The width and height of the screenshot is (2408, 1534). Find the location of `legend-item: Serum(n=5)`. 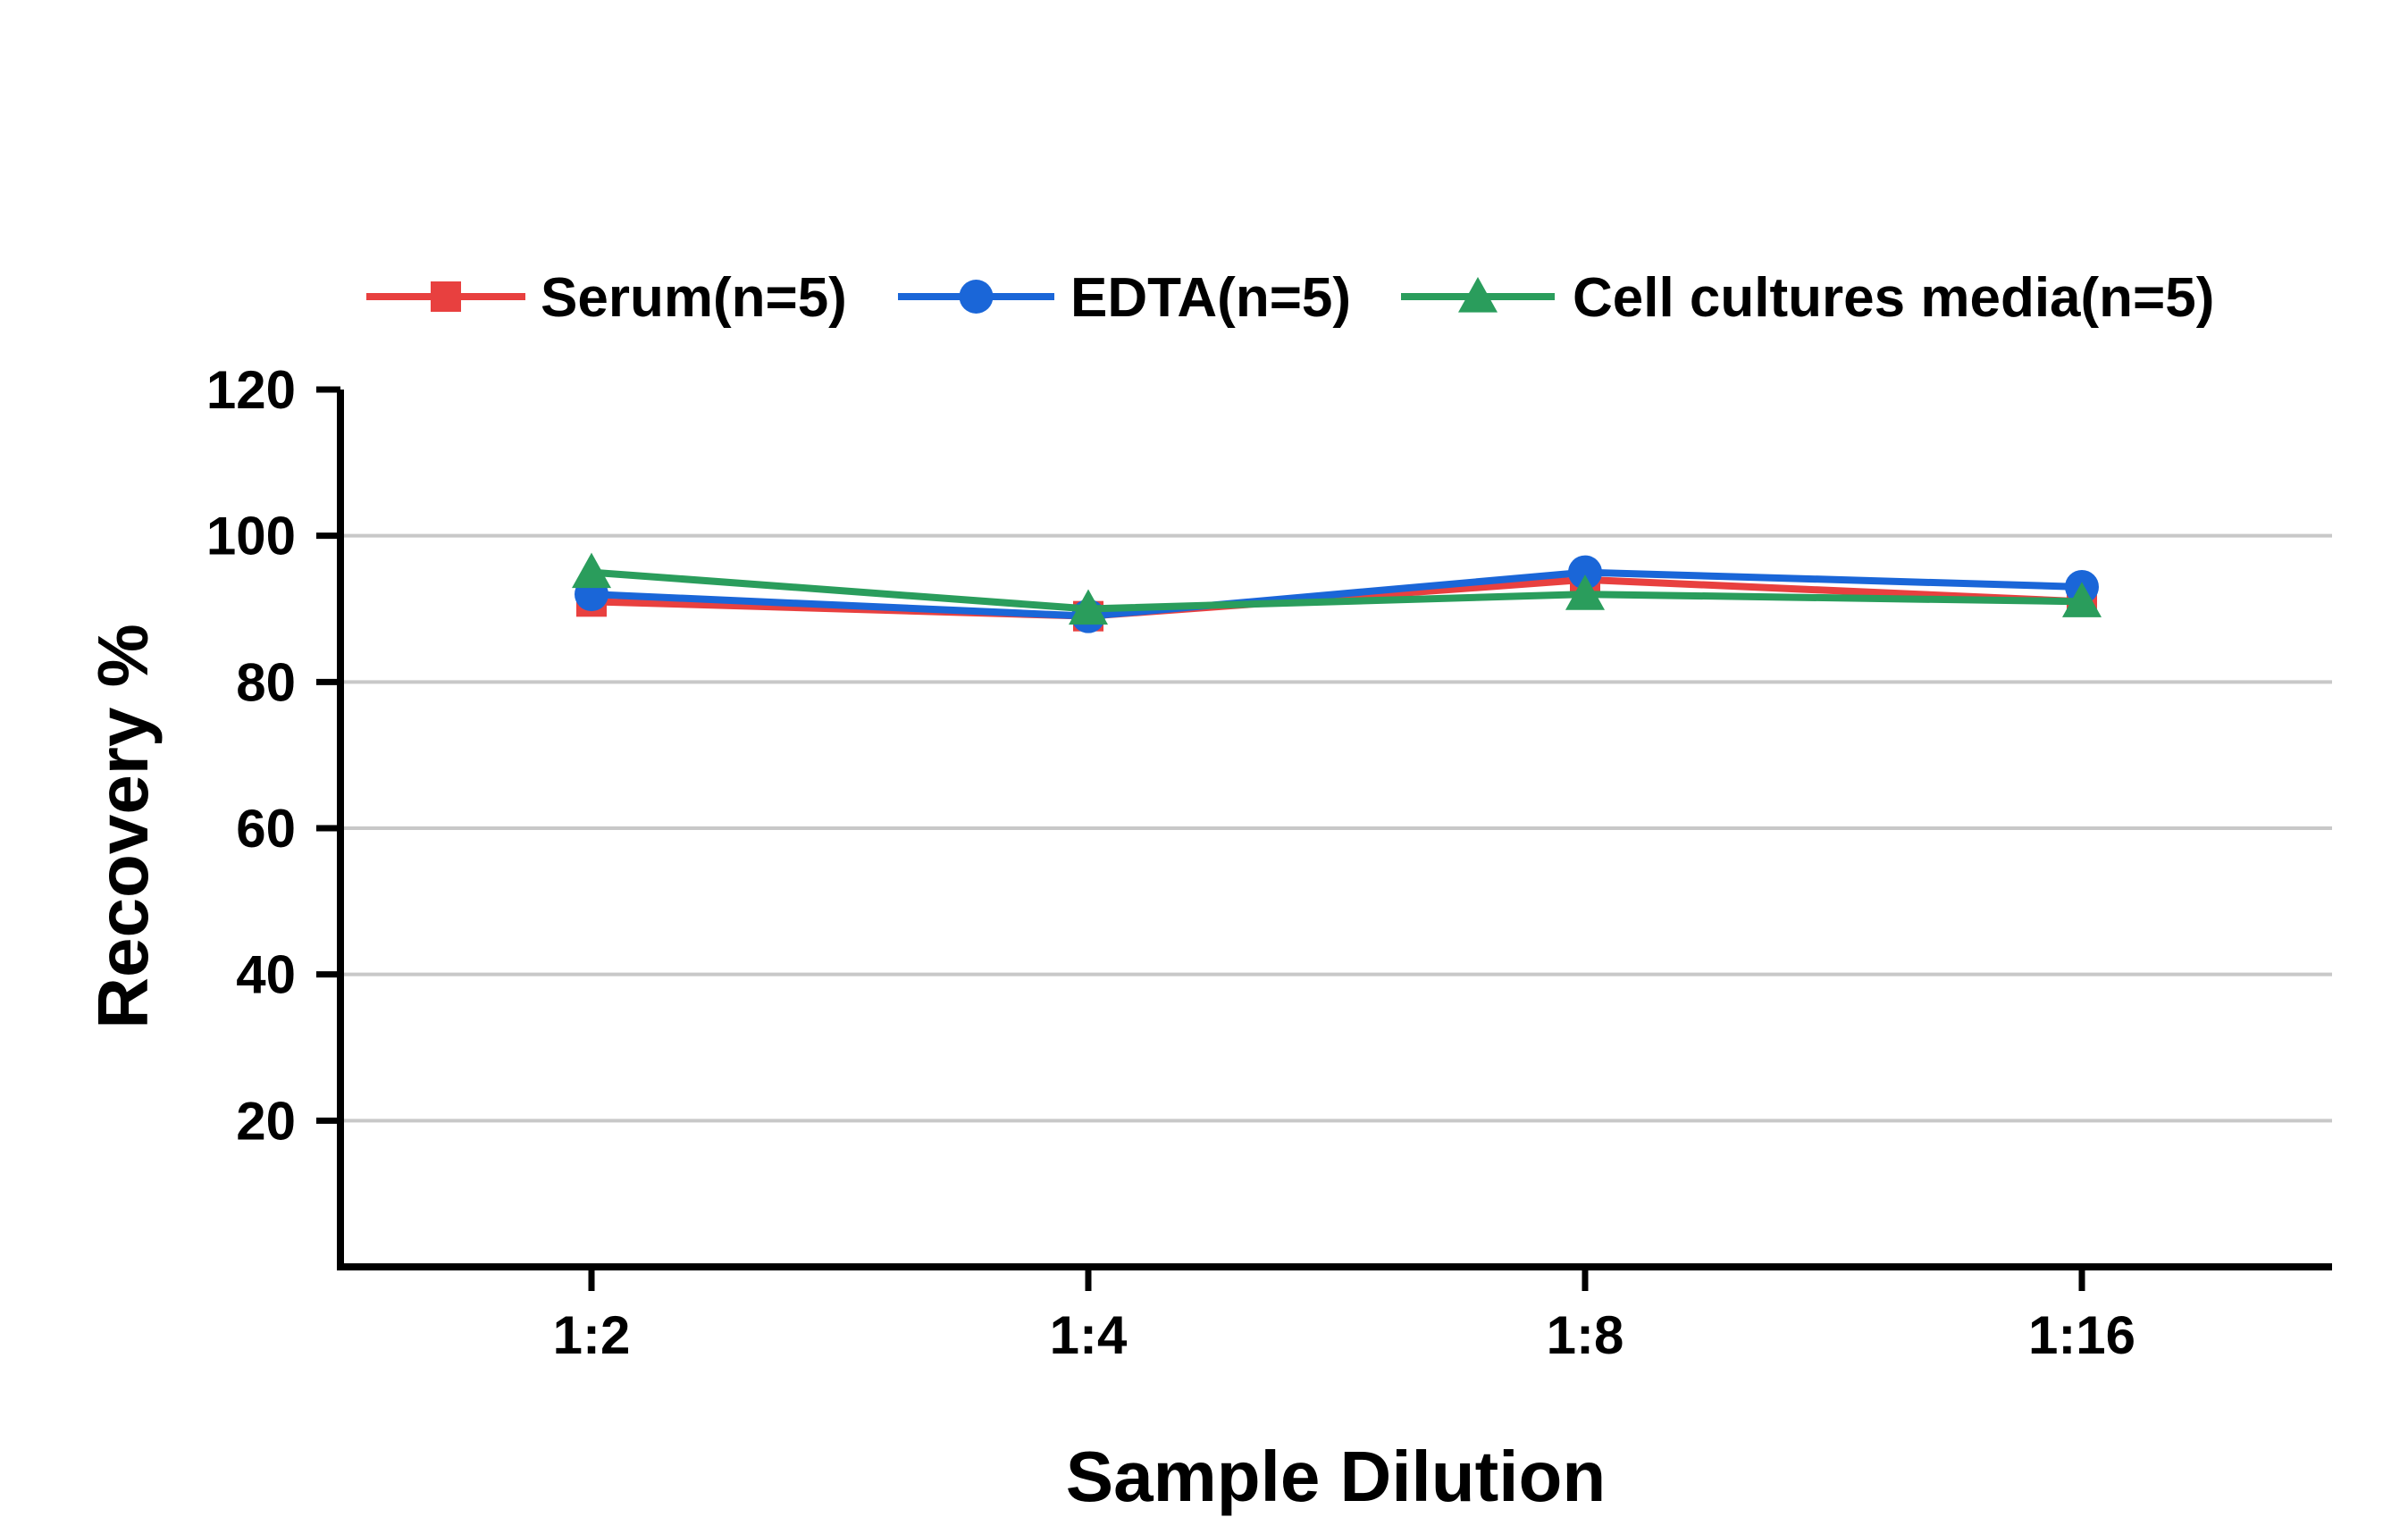

legend-item: Serum(n=5) is located at coordinates (606, 298).